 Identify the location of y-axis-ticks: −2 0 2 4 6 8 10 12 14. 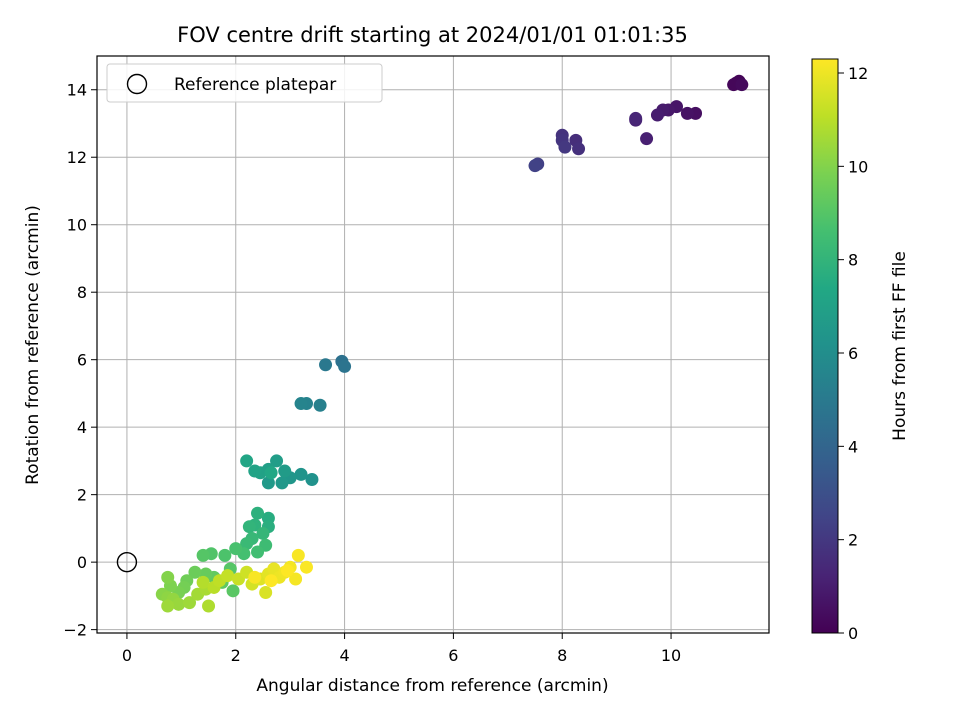
(80, 360).